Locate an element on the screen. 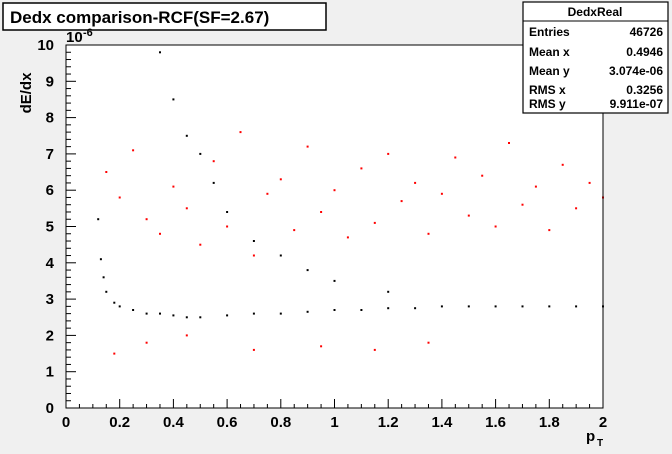 The width and height of the screenshot is (672, 454). x-tick-label: 0 is located at coordinates (66, 422).